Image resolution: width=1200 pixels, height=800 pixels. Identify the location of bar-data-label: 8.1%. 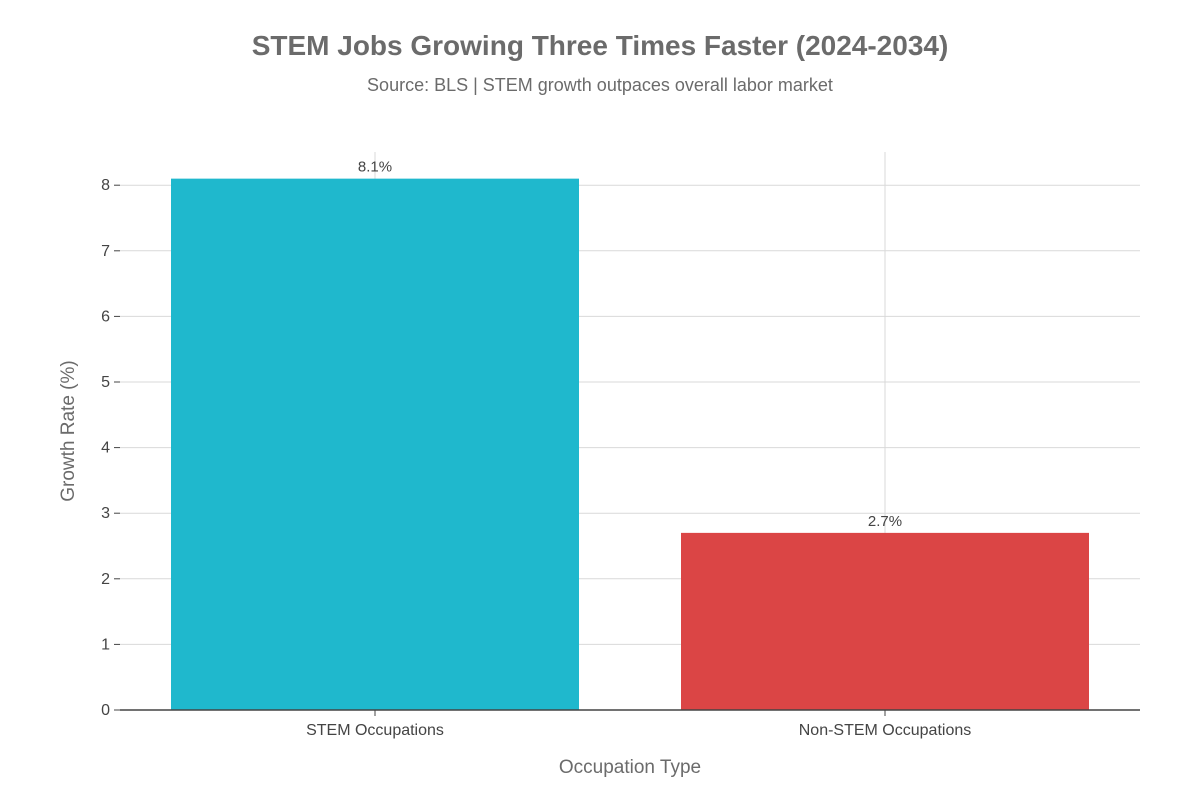
(375, 167).